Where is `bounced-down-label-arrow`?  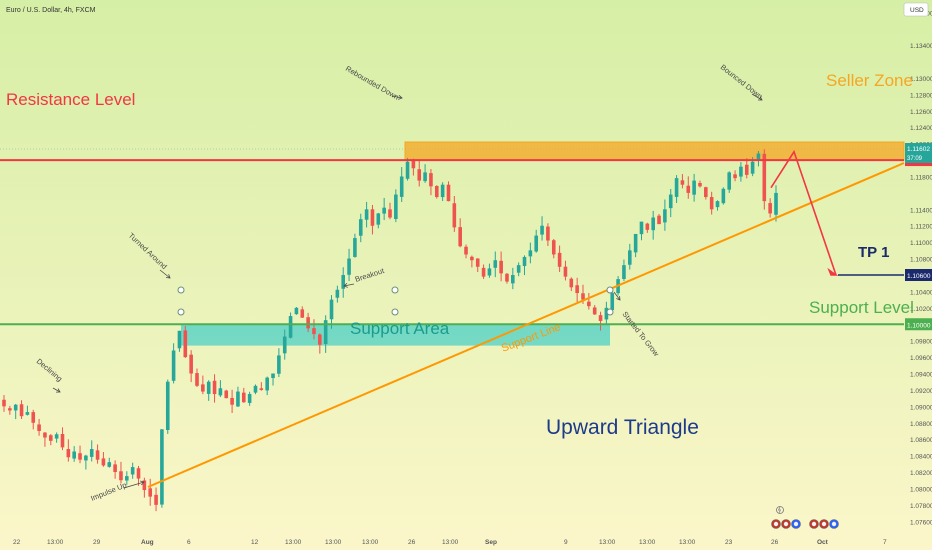
bounced-down-label-arrow is located at coordinates (757, 97).